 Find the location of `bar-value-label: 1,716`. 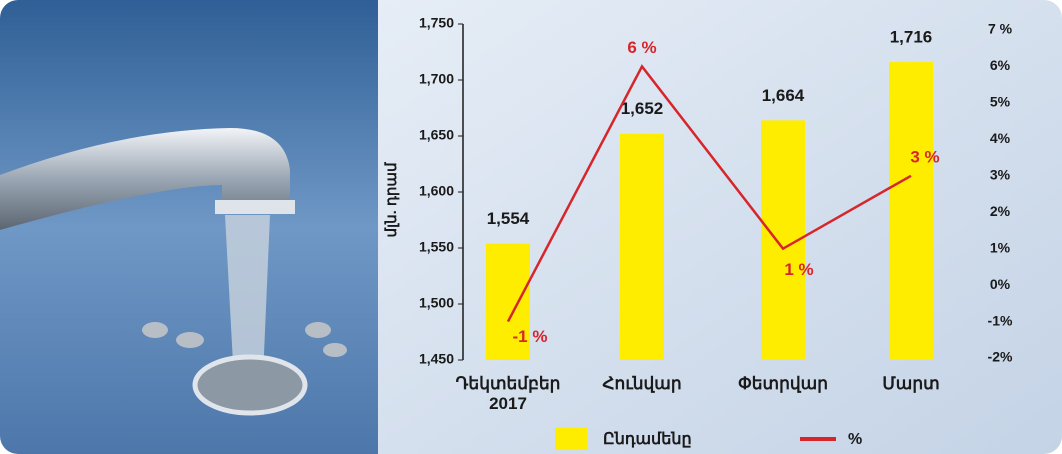

bar-value-label: 1,716 is located at coordinates (911, 37).